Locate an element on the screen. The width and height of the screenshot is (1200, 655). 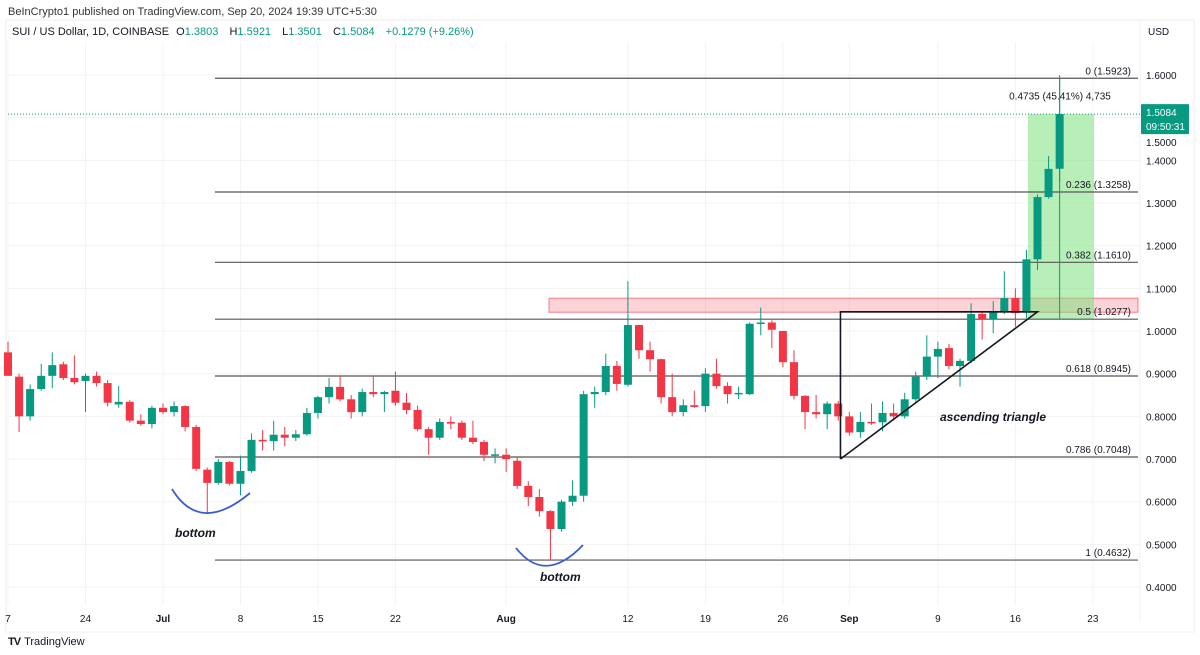
y-tick-label: 0.9000 is located at coordinates (1161, 375).